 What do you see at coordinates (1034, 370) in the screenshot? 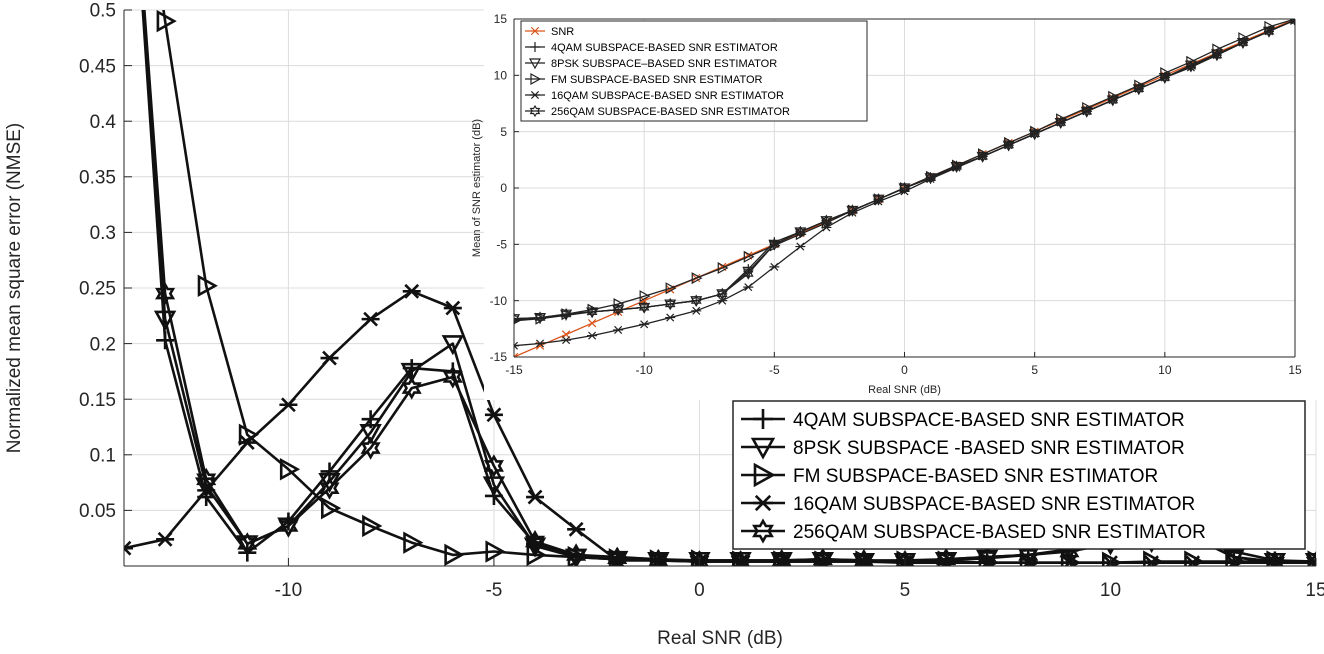
I see `inset-x-tick-label-4: 5` at bounding box center [1034, 370].